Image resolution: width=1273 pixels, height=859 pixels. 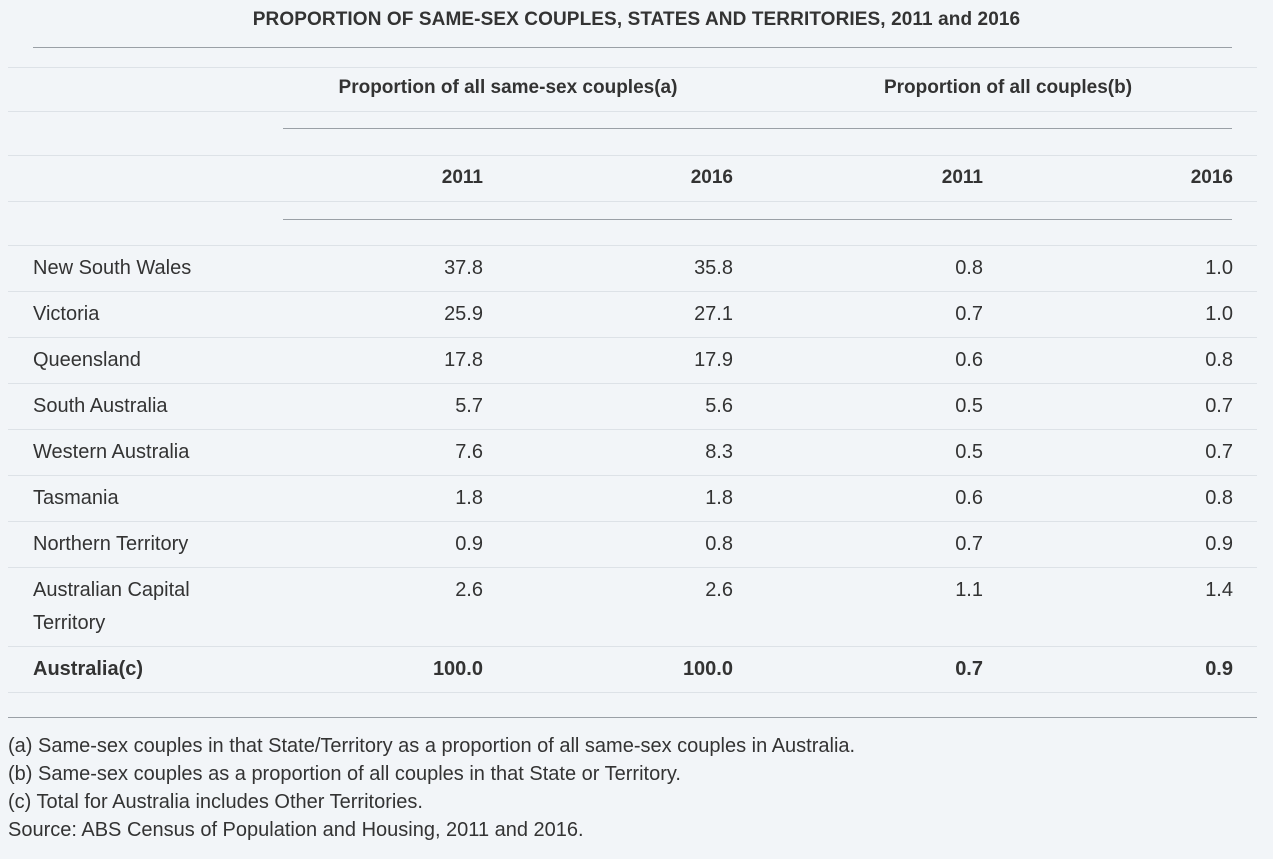 What do you see at coordinates (707, 669) in the screenshot?
I see `cell-aus-2016-a: 100.0` at bounding box center [707, 669].